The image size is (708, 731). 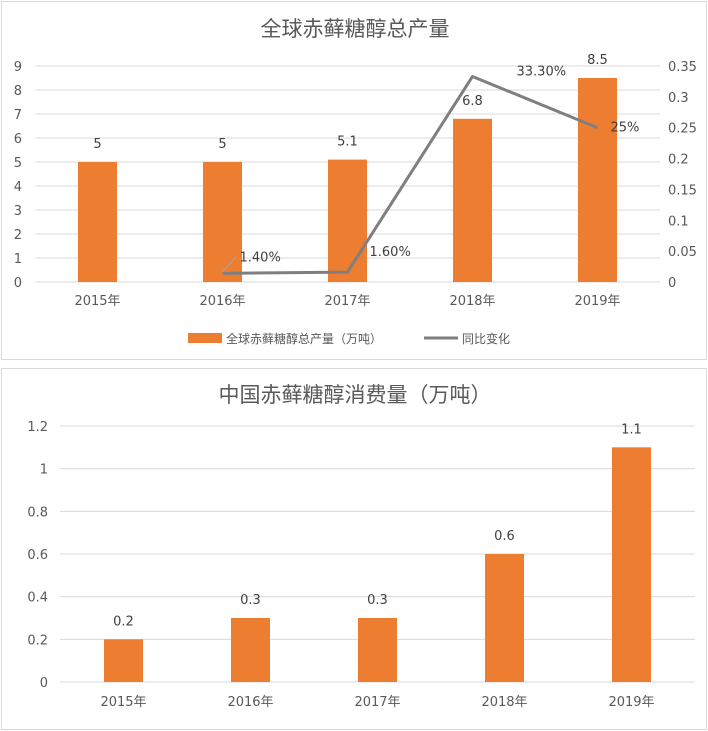 What do you see at coordinates (304, 338) in the screenshot?
I see `legend-label-production: 全球赤藓糖醇总产量（万吨）` at bounding box center [304, 338].